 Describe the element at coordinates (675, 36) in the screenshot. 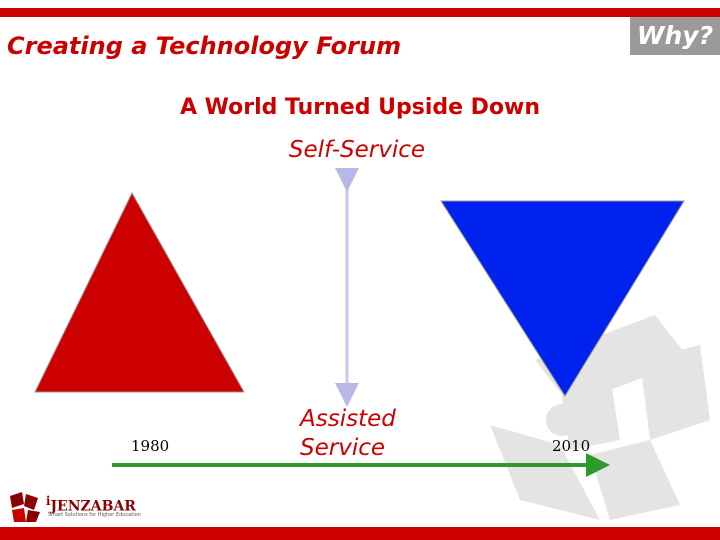

I see `why-badge: Why?` at that location.